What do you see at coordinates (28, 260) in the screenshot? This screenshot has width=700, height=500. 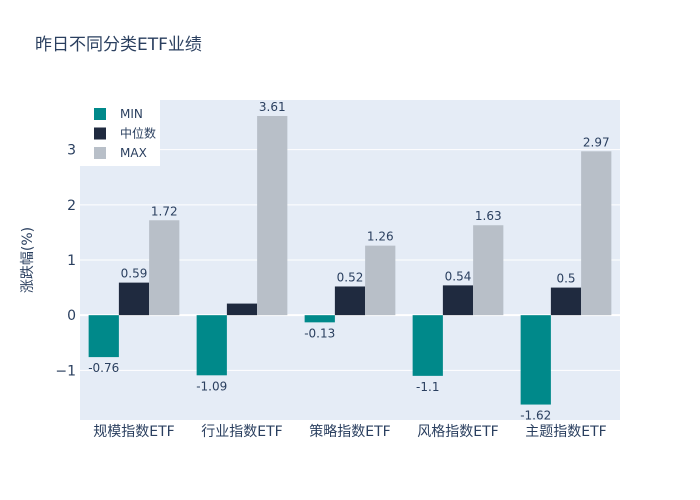 I see `y-axis-label: 涨跌幅(%)` at bounding box center [28, 260].